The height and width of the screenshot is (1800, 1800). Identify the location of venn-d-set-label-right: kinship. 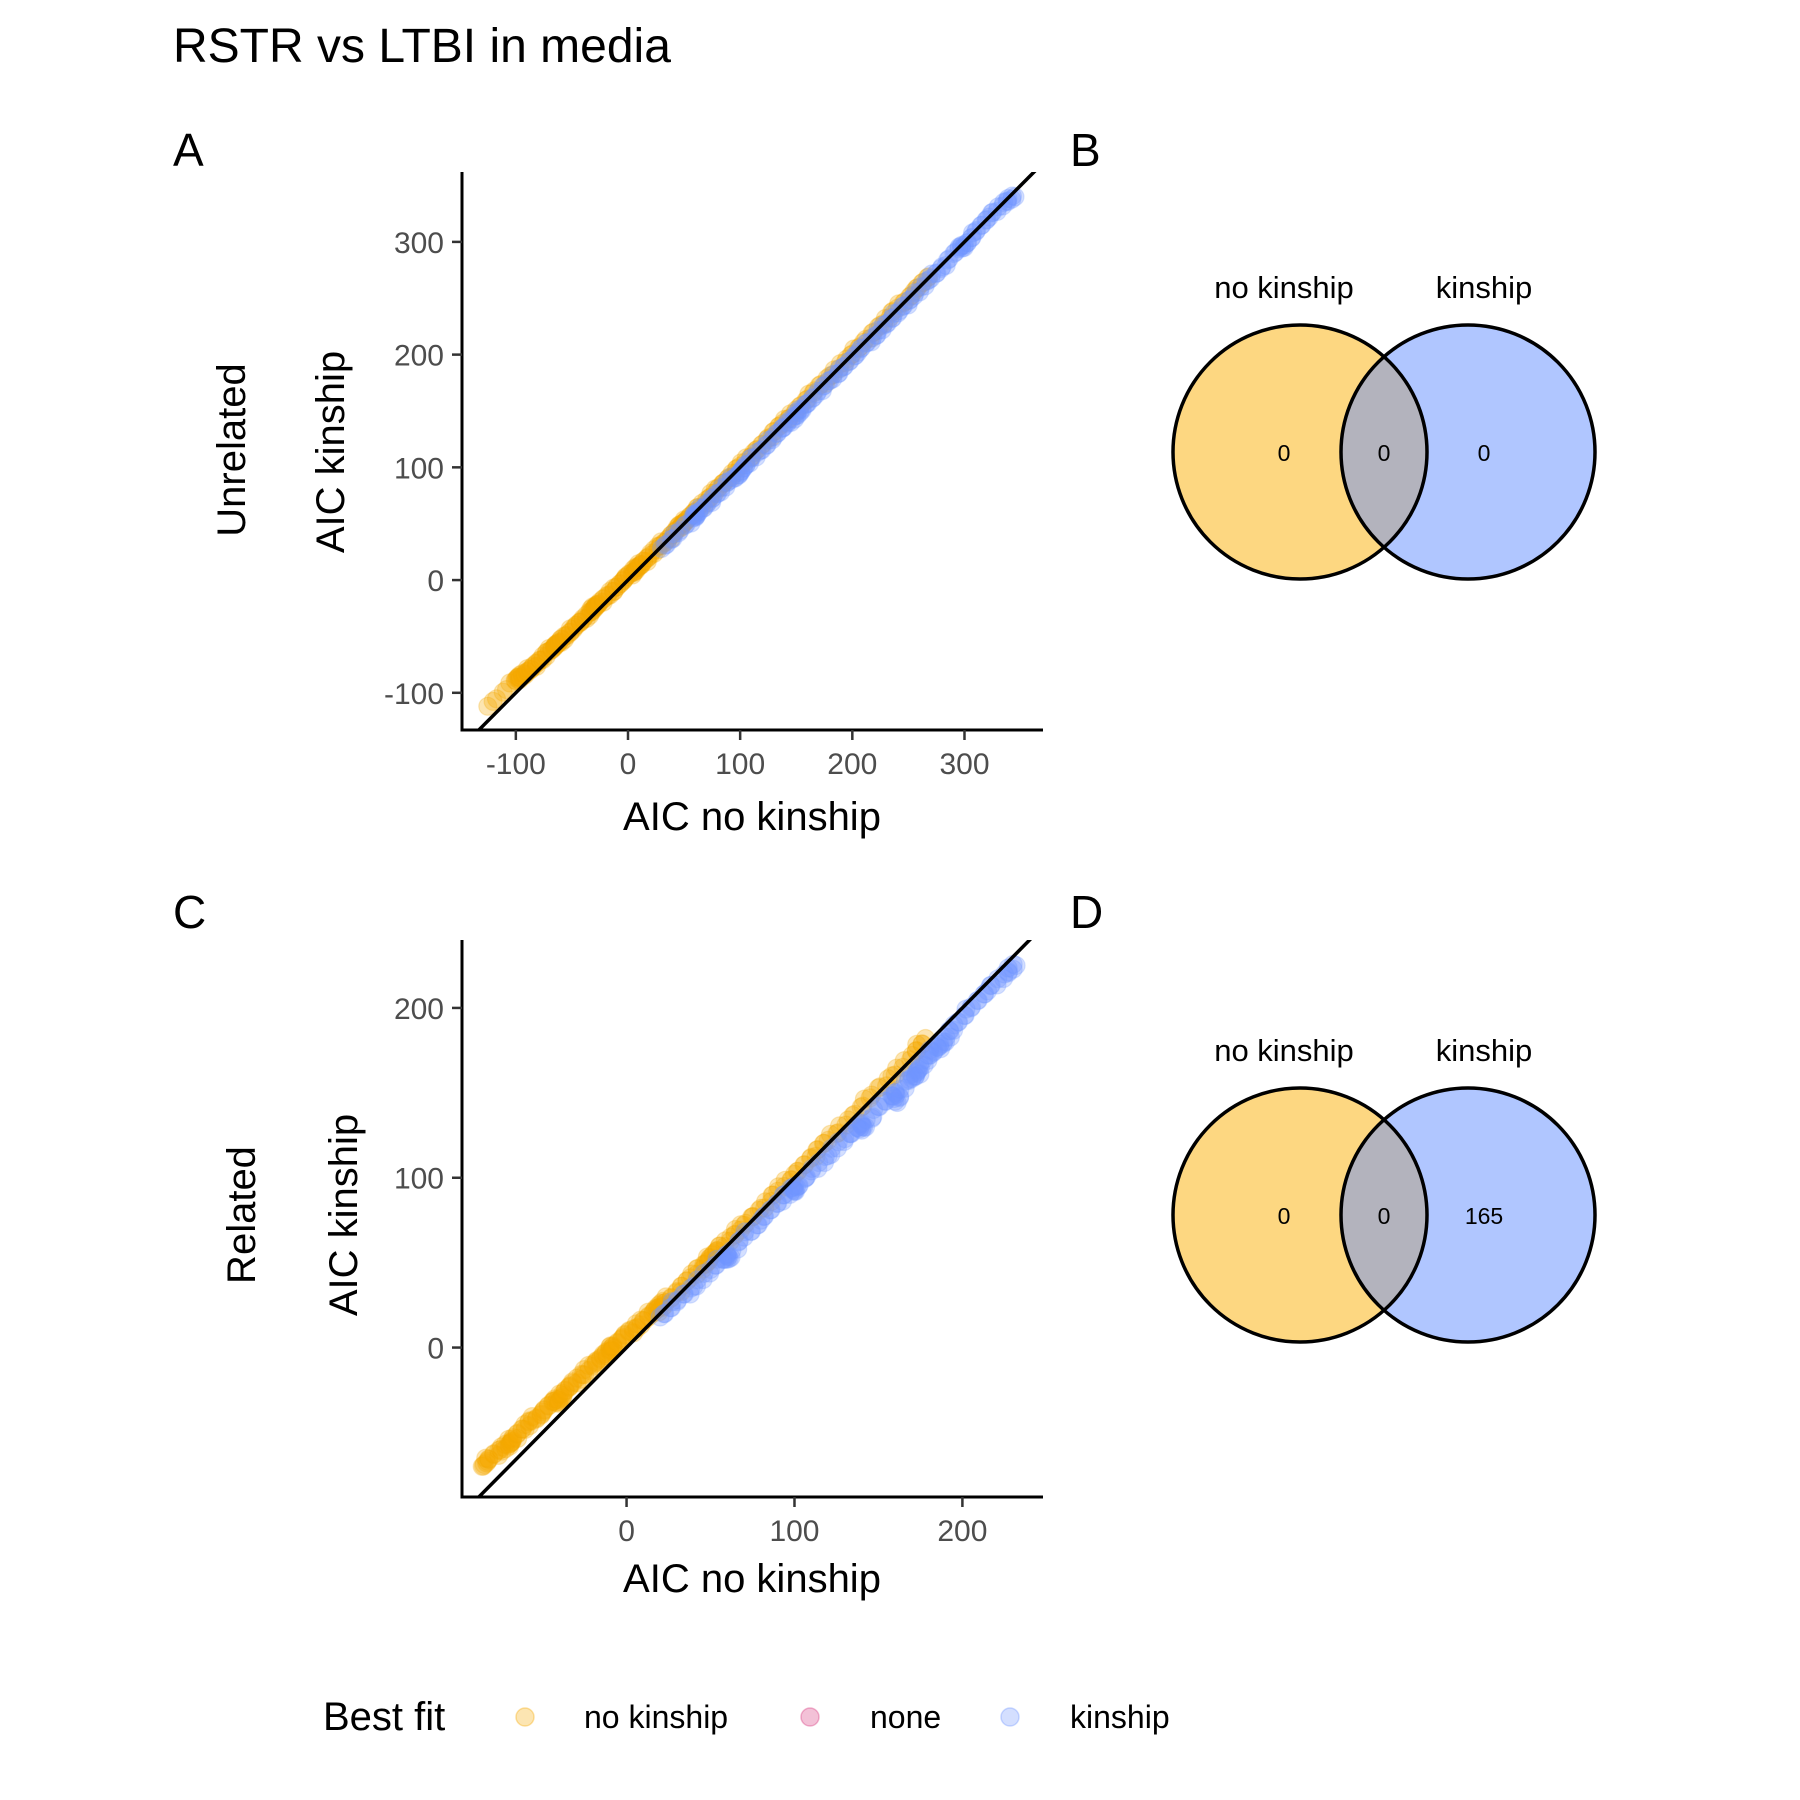
(1484, 1050).